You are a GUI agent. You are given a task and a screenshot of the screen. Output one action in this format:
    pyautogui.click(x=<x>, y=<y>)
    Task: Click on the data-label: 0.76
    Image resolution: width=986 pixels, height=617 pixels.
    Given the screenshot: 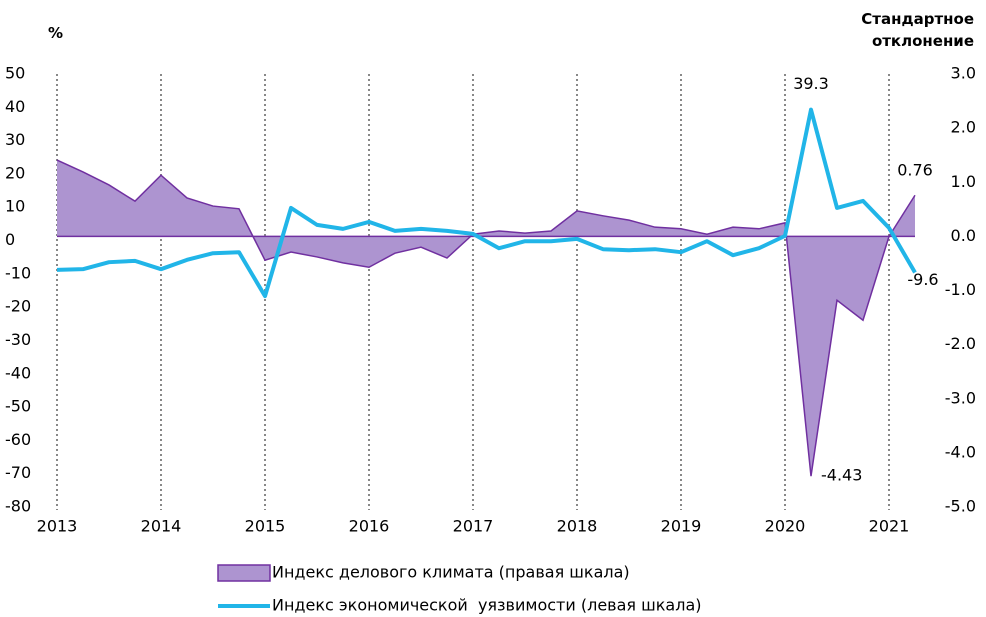 What is the action you would take?
    pyautogui.click(x=915, y=170)
    